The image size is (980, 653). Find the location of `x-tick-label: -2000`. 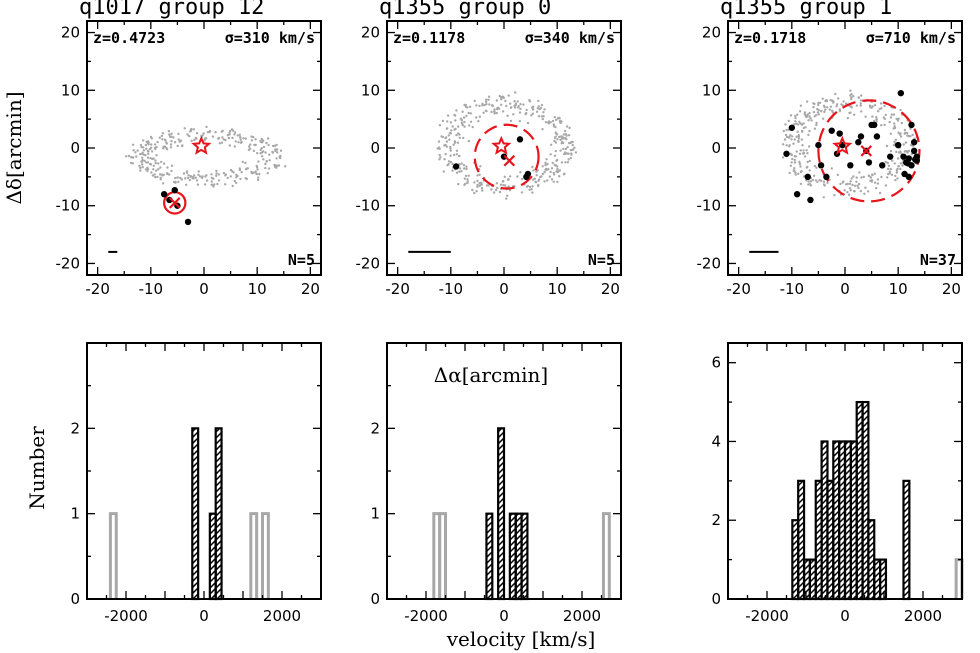

x-tick-label: -2000 is located at coordinates (426, 616).